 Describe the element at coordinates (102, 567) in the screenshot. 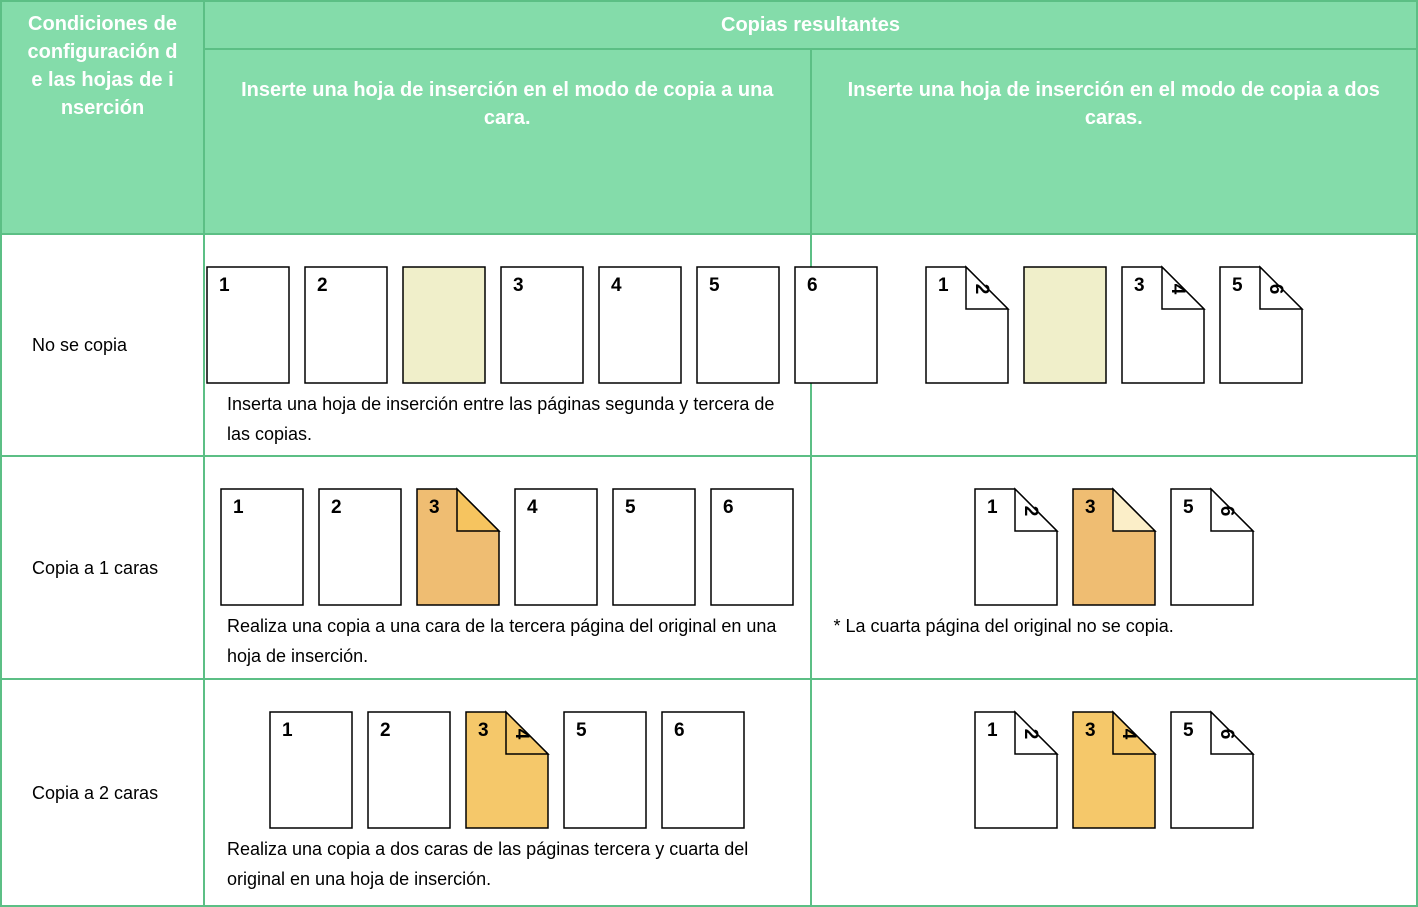

I see `condition: Copia a 1 caras` at that location.